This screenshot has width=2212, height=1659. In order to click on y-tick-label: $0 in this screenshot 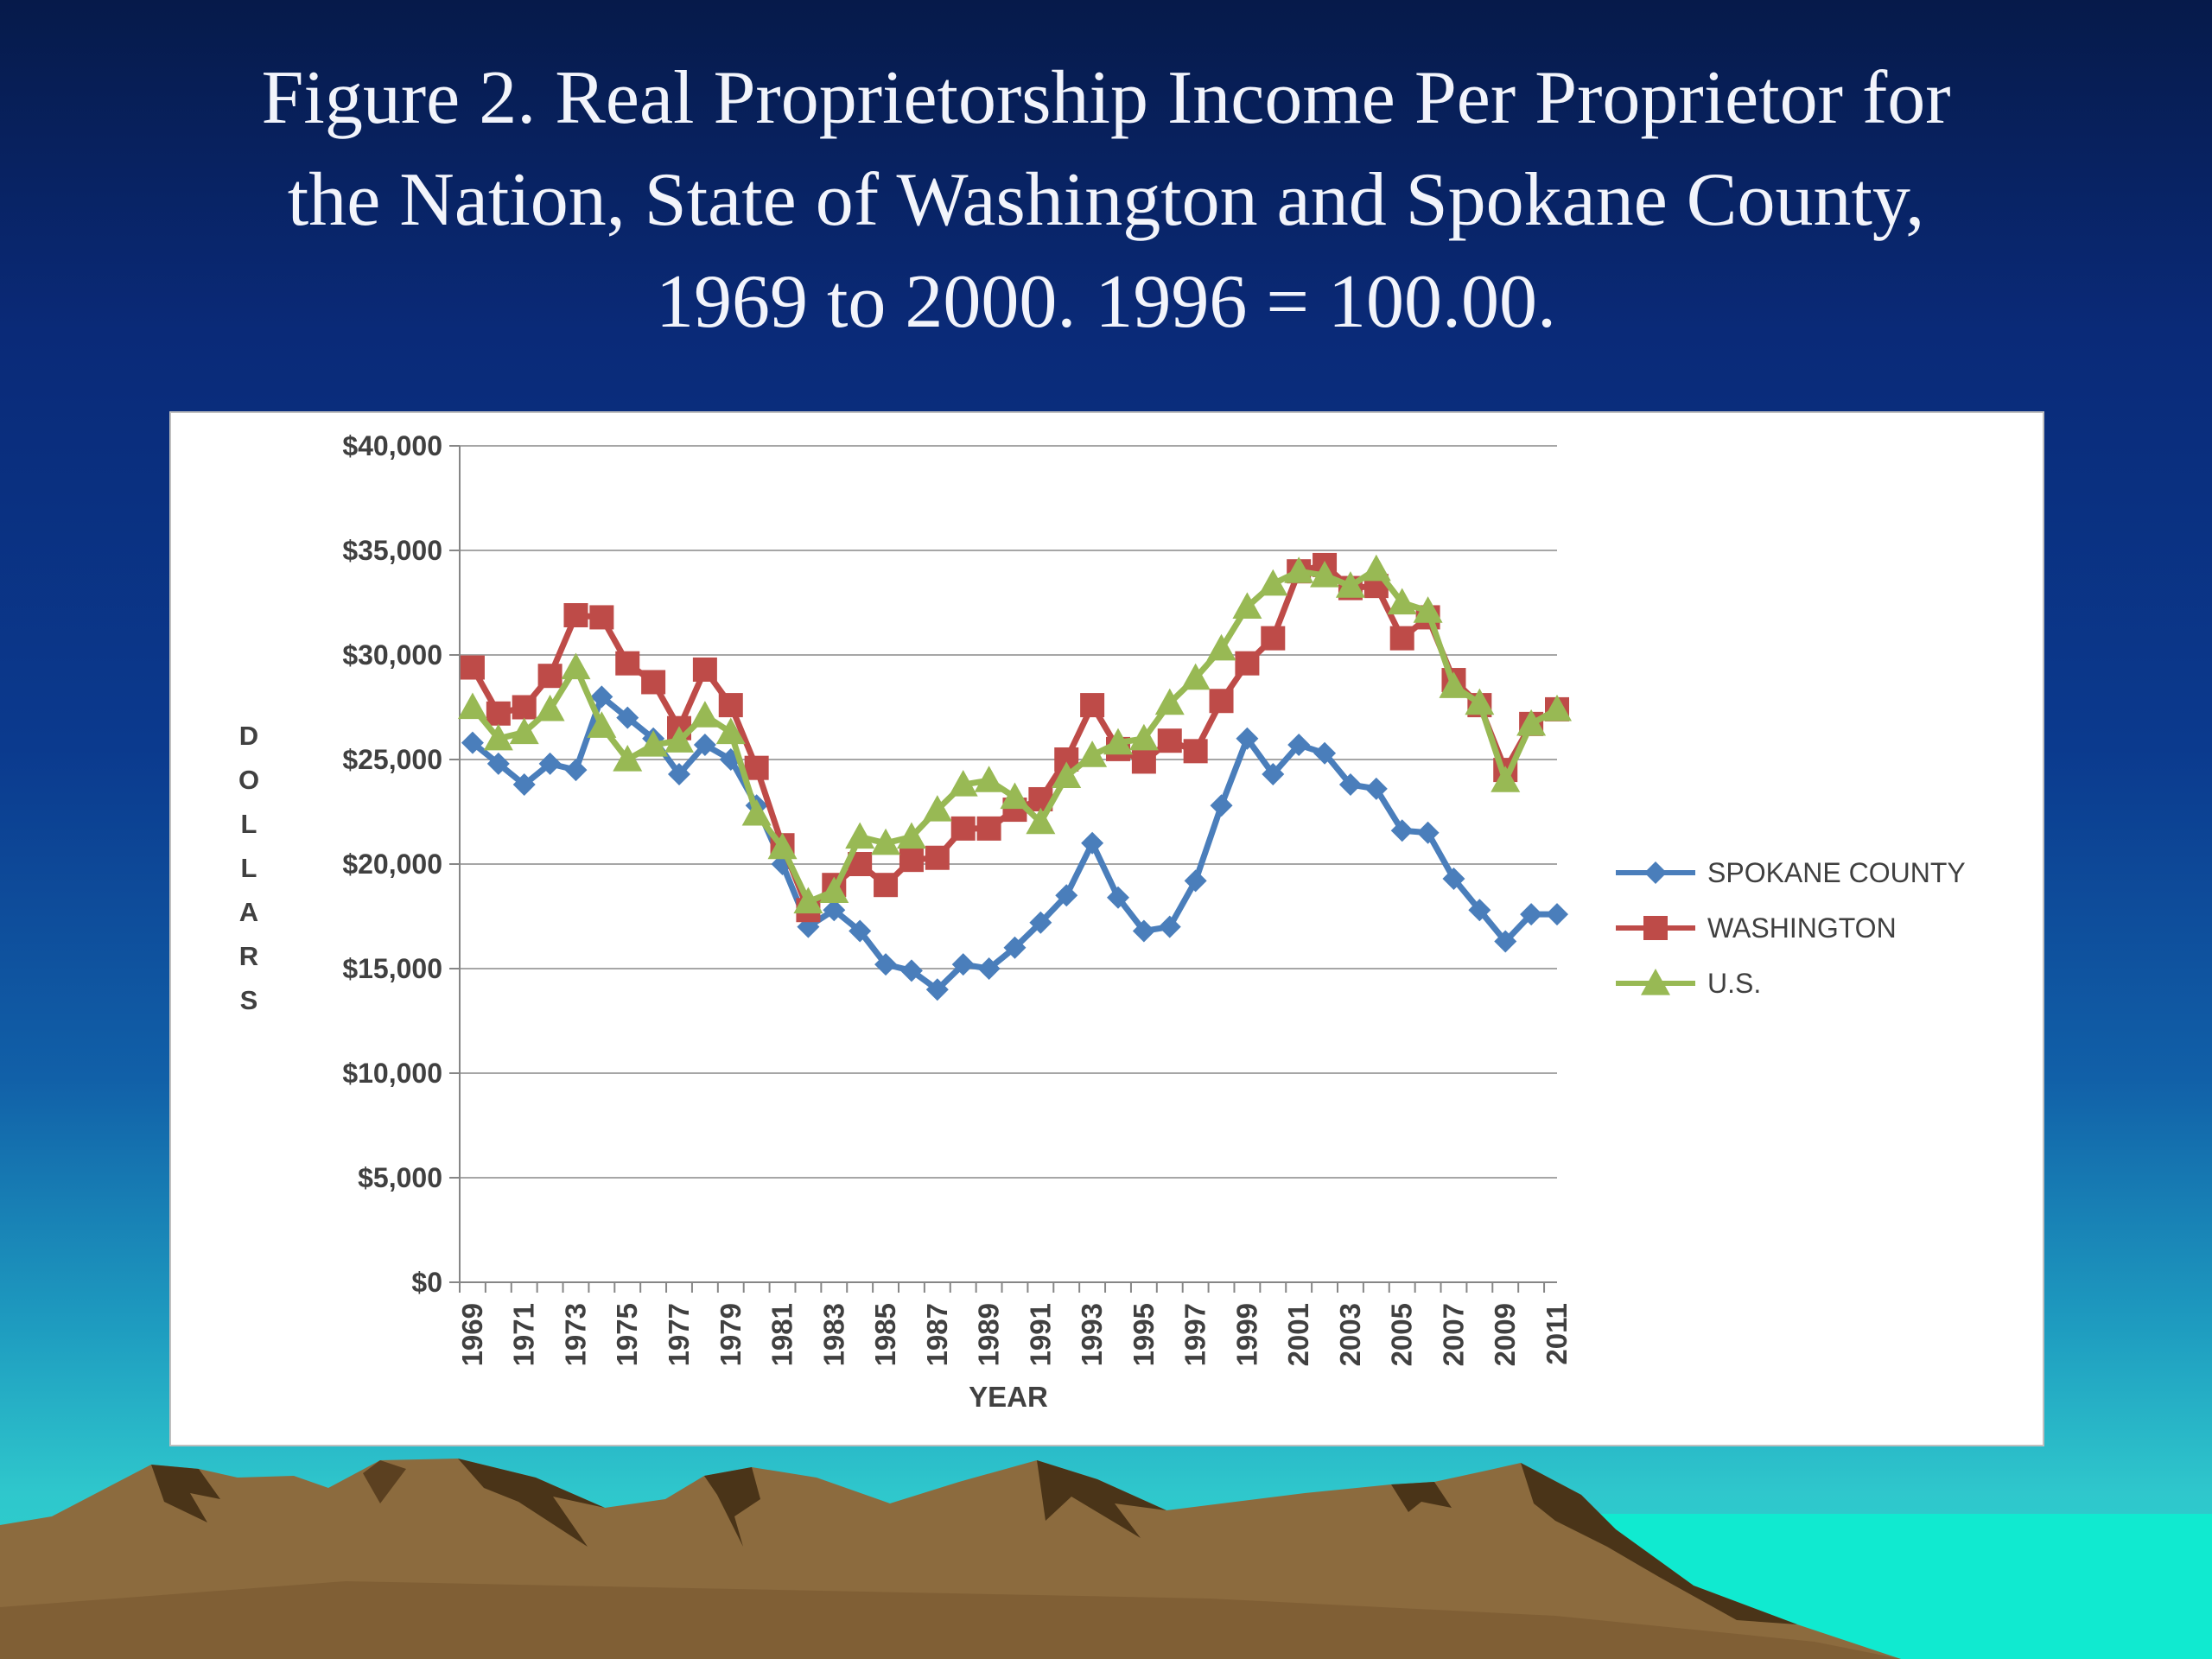, I will do `click(426, 1282)`.